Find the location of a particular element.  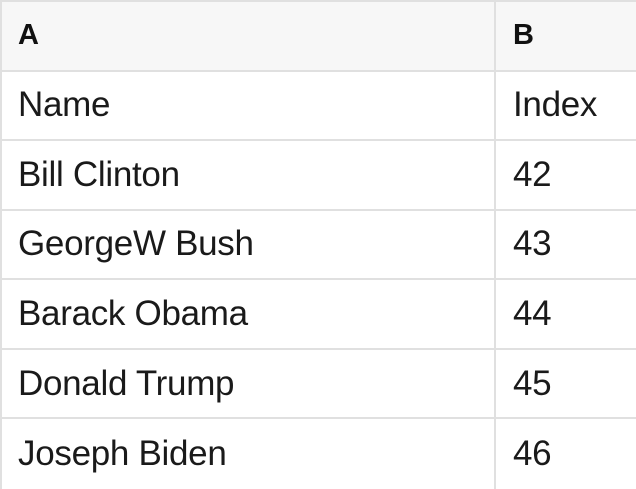

table-row: Name Index is located at coordinates (319, 106).